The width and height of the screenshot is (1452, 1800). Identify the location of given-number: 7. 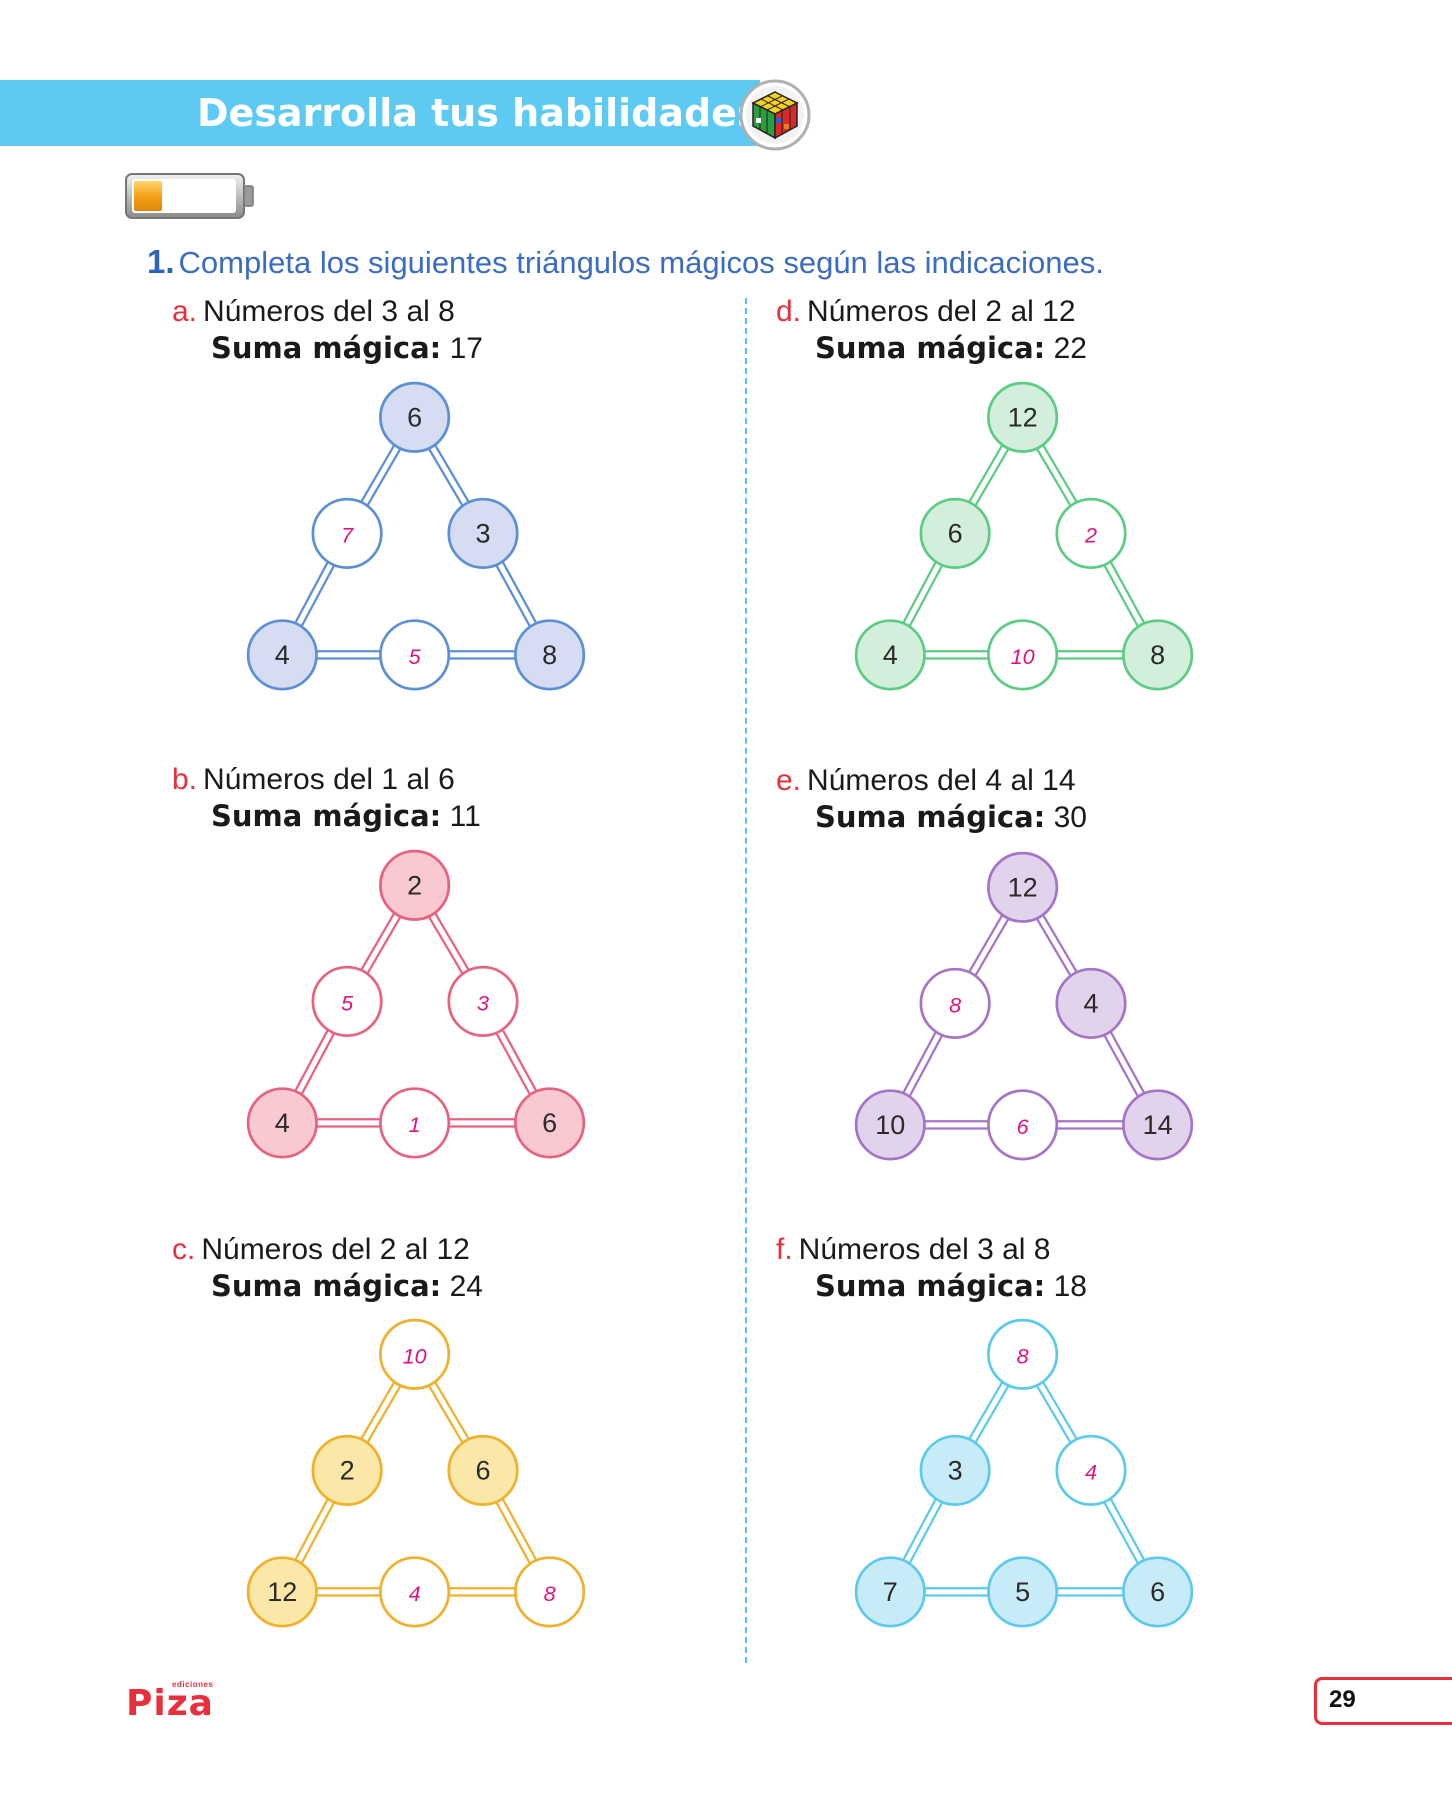
(890, 1592).